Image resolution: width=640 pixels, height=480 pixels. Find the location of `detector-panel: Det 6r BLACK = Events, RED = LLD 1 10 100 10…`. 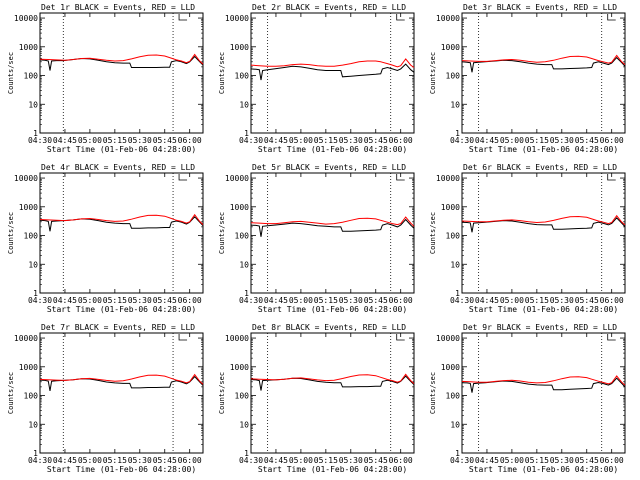

detector-panel: Det 6r BLACK = Events, RED = LLD 1 10 100 10… is located at coordinates (527, 238).